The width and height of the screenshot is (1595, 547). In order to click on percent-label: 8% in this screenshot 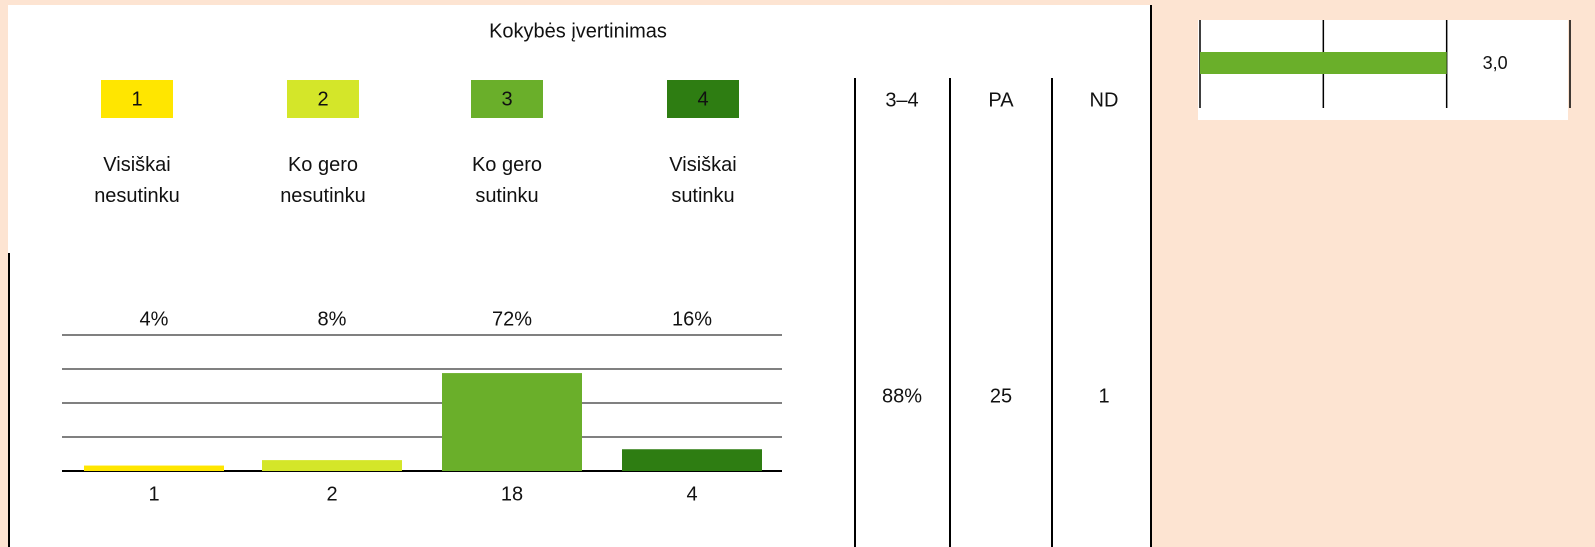, I will do `click(332, 319)`.